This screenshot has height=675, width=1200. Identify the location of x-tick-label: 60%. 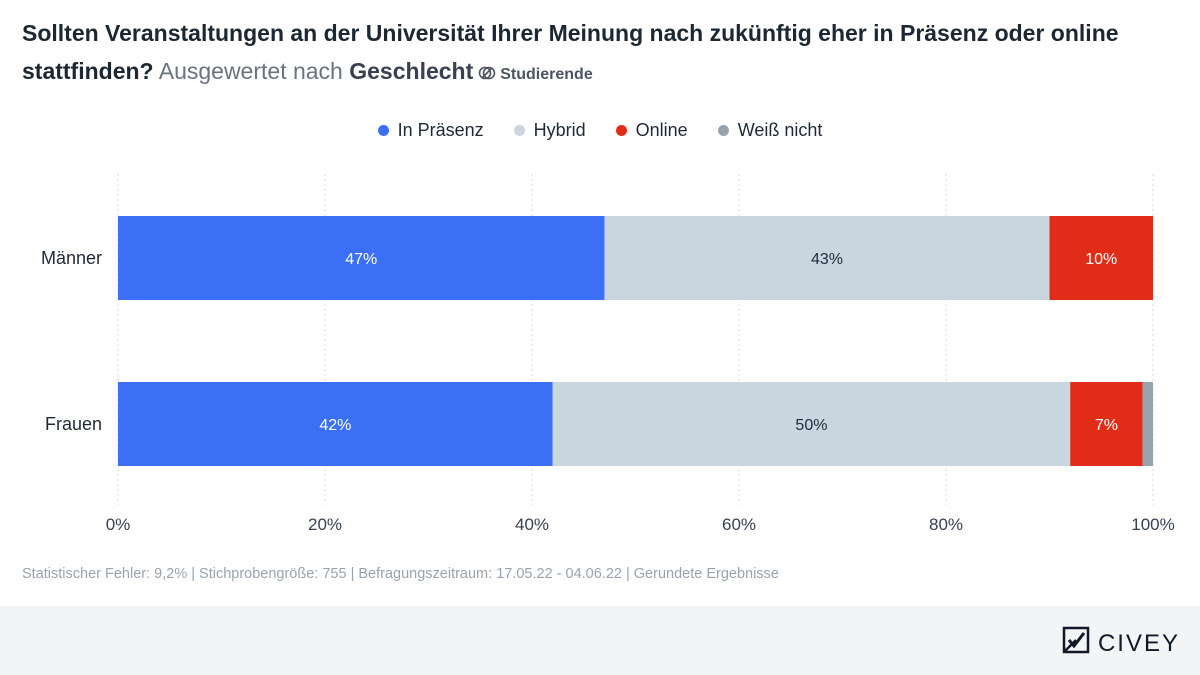
(739, 524).